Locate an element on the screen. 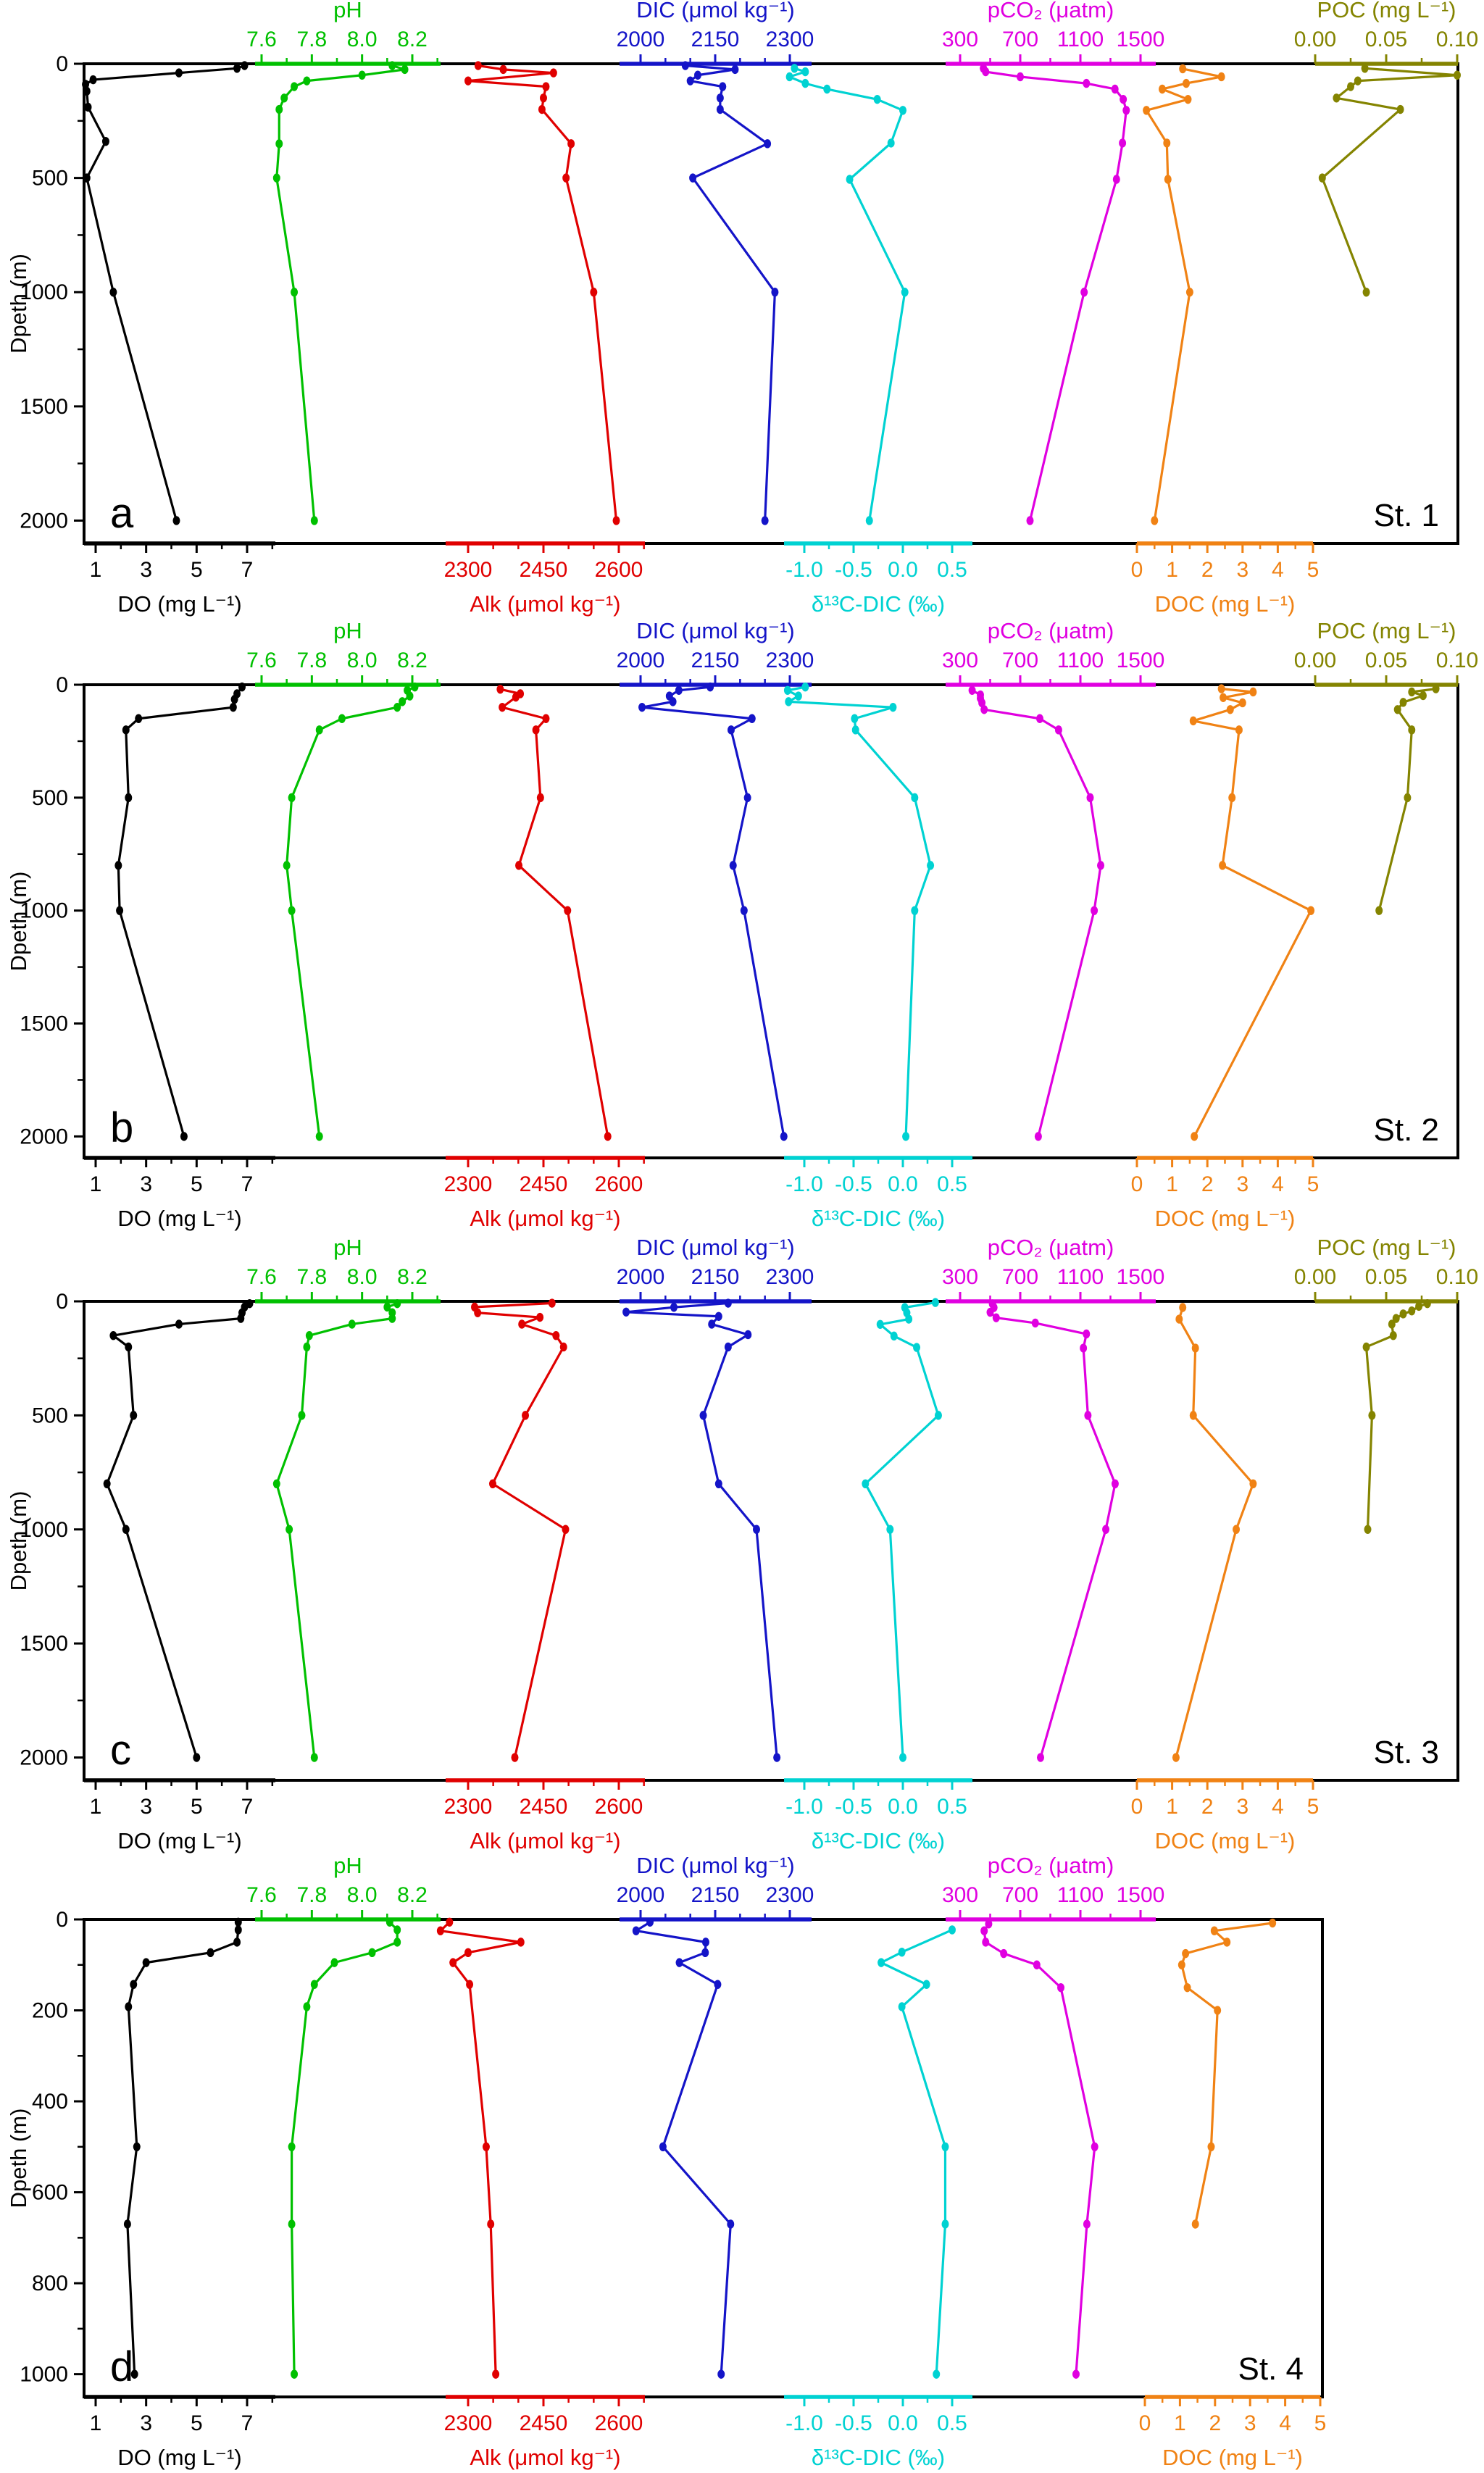 This screenshot has width=1484, height=2473. tick-label-POC: 0.05 is located at coordinates (1386, 661).